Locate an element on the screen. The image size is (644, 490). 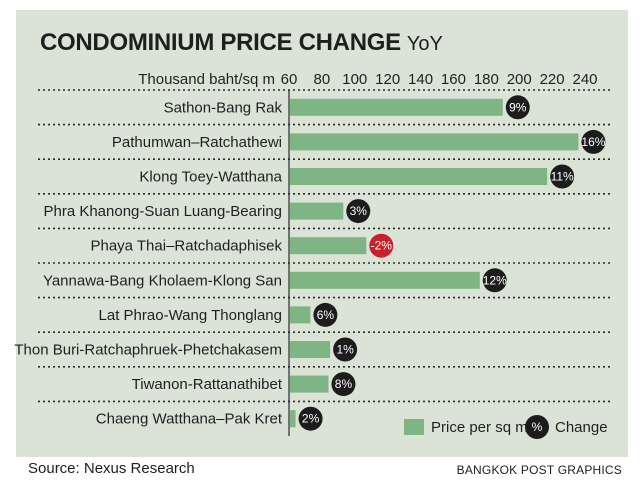
category-label: Klong Toey-Watthana is located at coordinates (210, 177).